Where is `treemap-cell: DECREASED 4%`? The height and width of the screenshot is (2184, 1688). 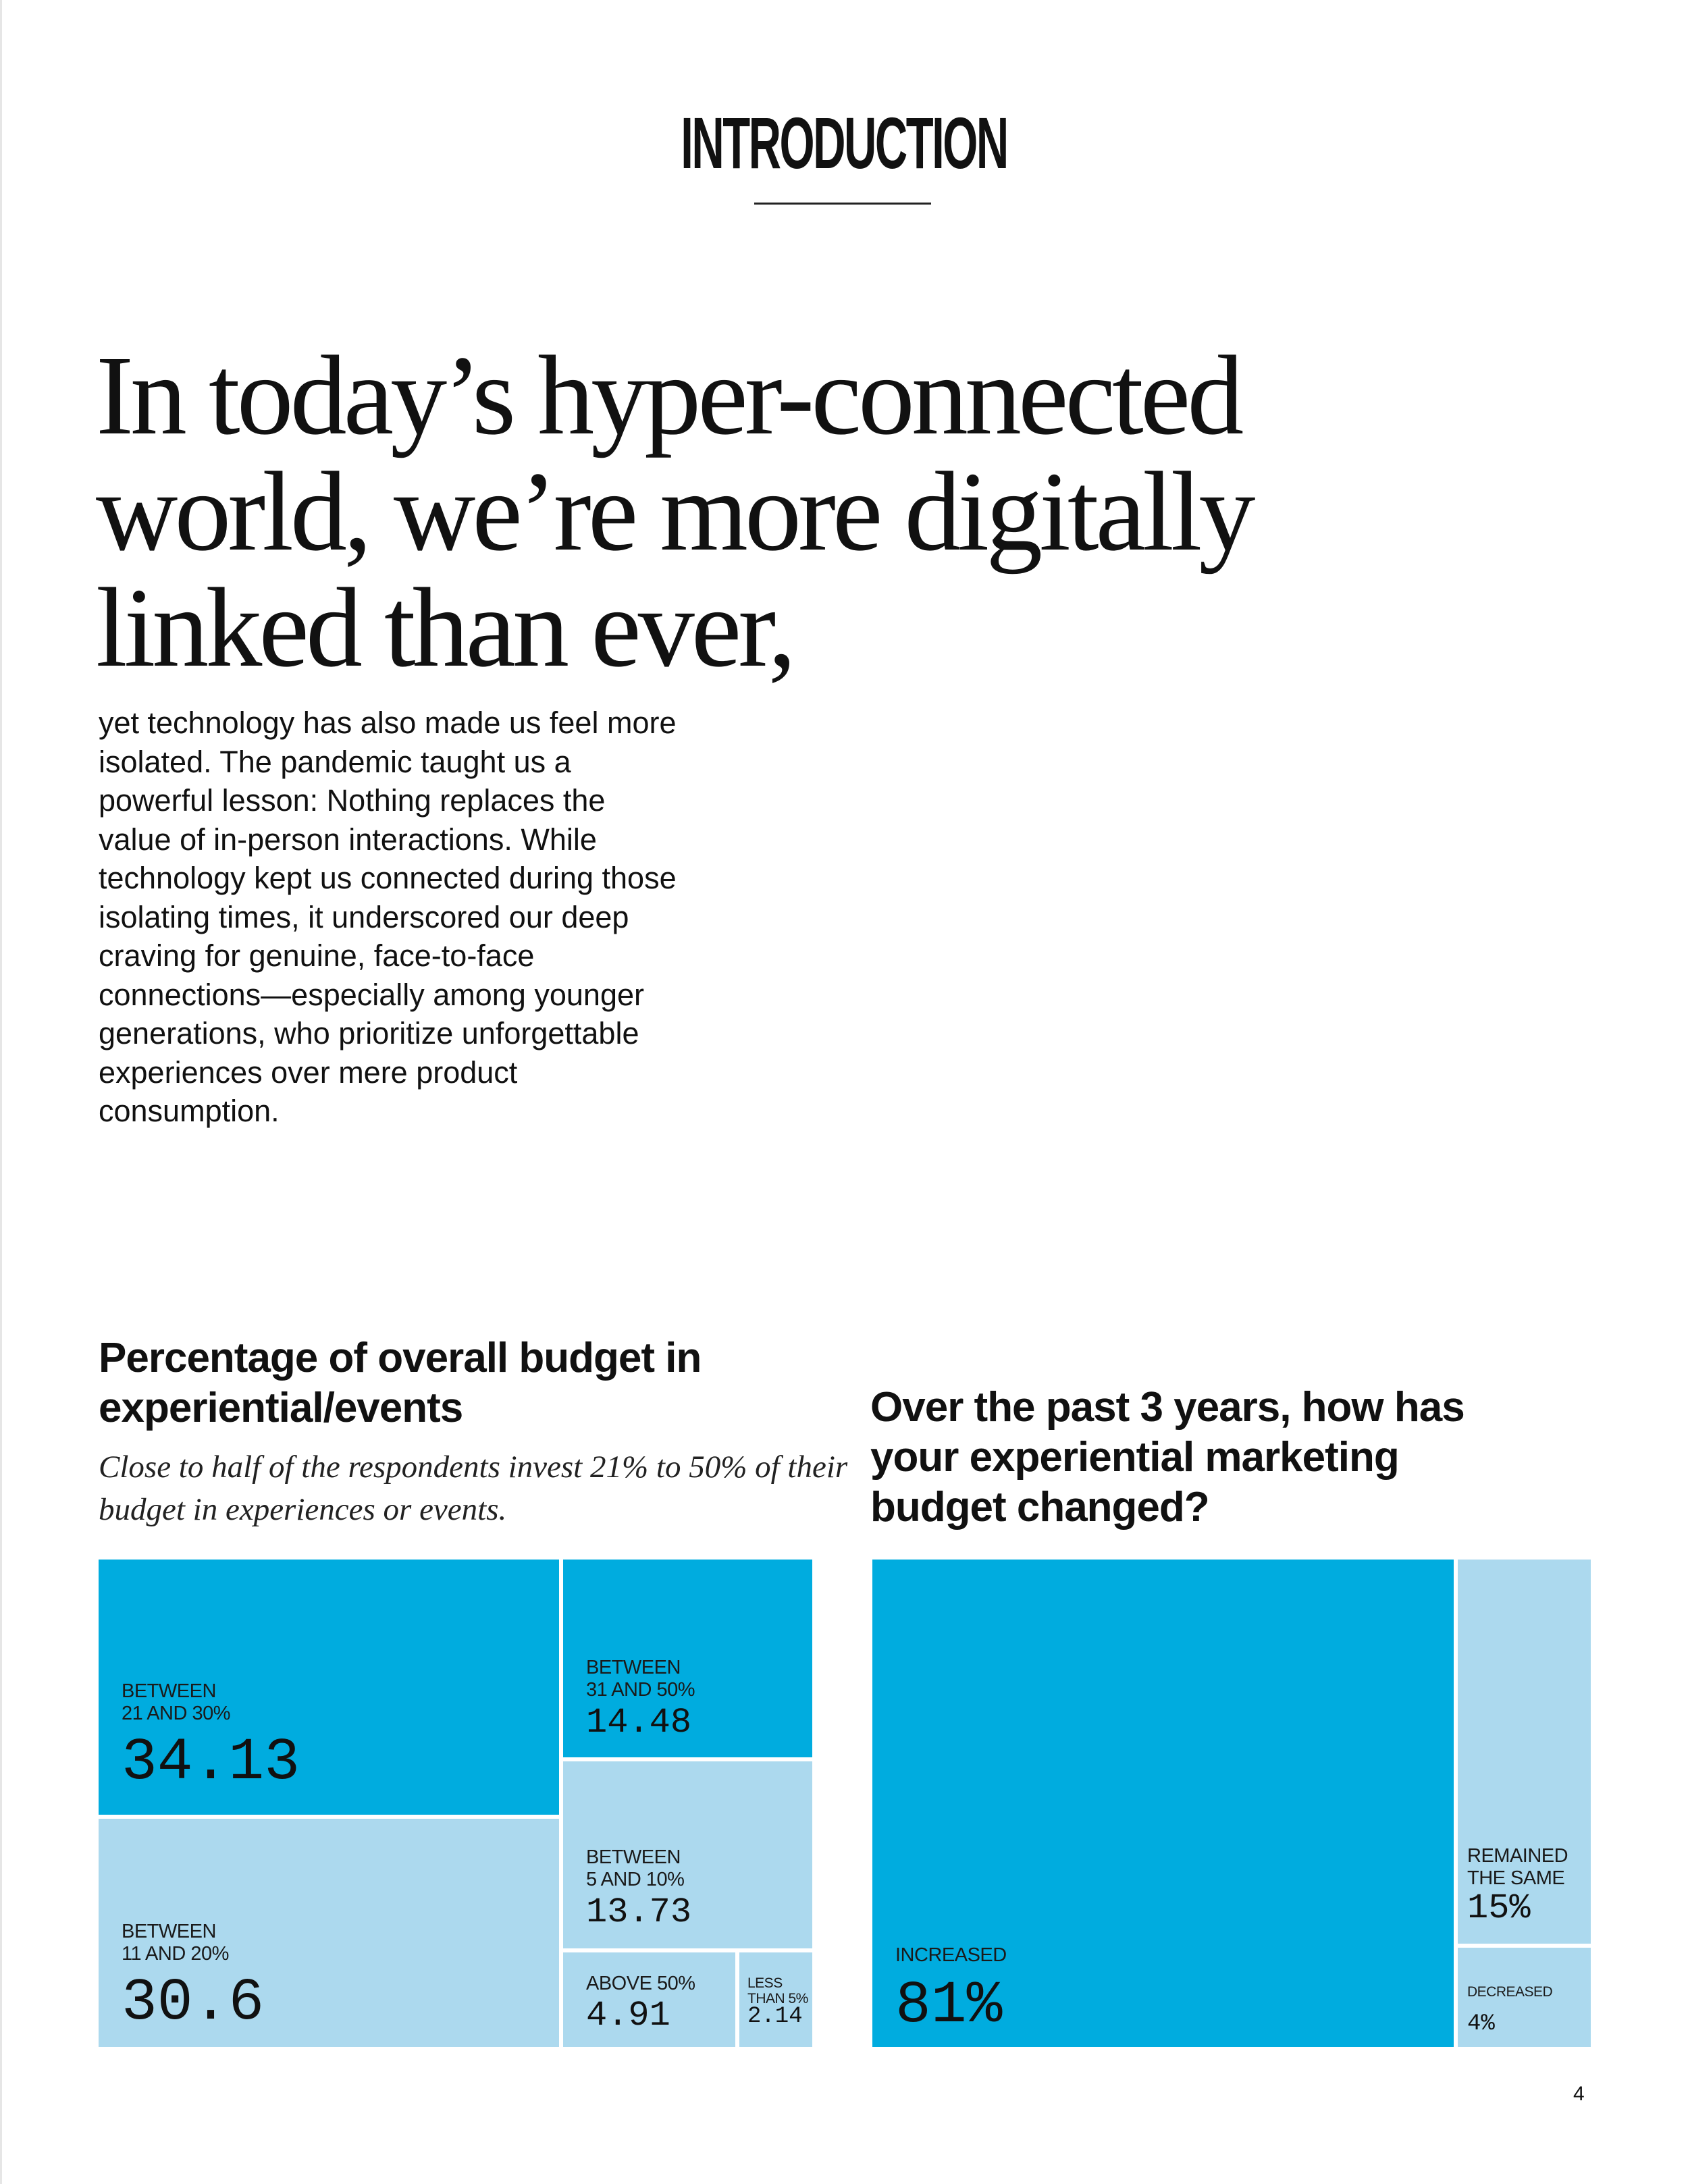
treemap-cell: DECREASED 4% is located at coordinates (1524, 1997).